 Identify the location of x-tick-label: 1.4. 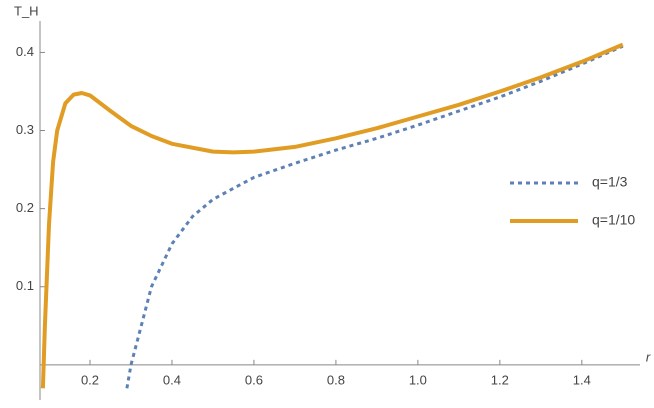
(582, 379).